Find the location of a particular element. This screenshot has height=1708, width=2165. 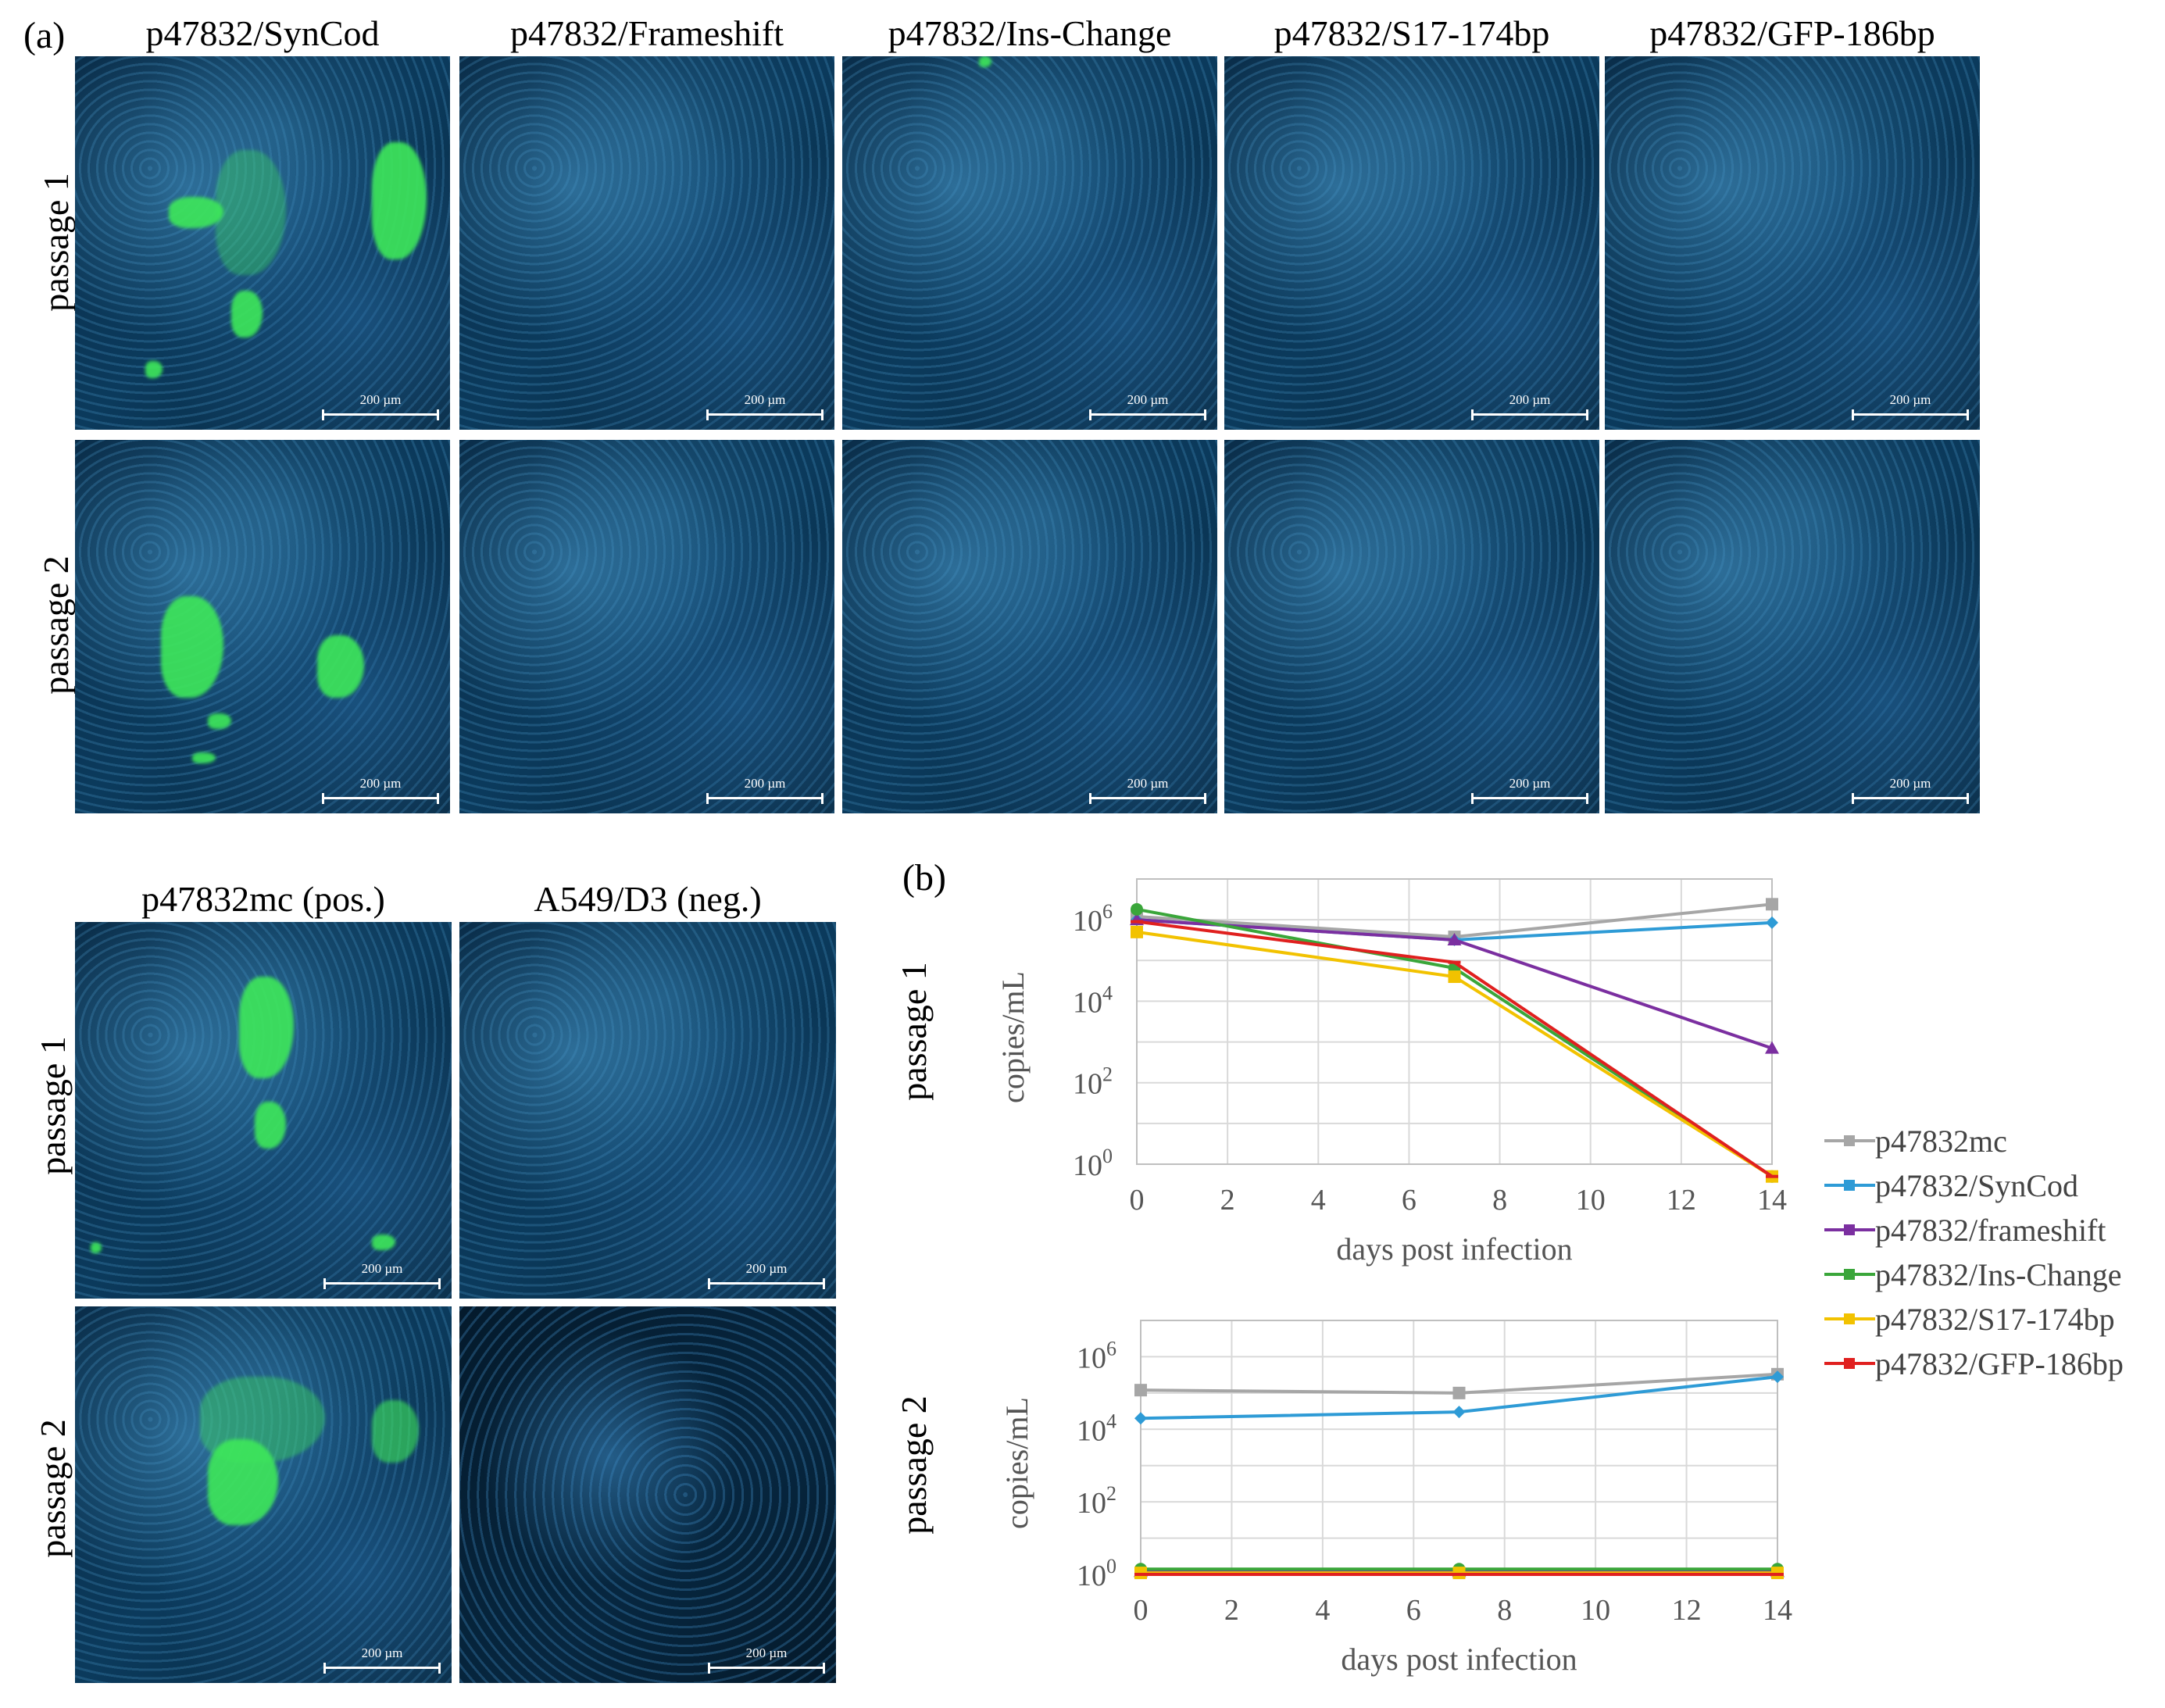

x-tick-label: 2 is located at coordinates (1227, 1200).